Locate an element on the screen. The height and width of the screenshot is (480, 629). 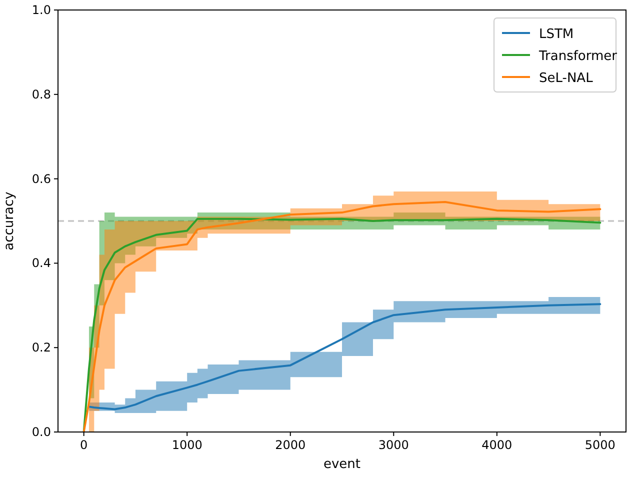
y-tick-label: 1.0 is located at coordinates (41, 10).